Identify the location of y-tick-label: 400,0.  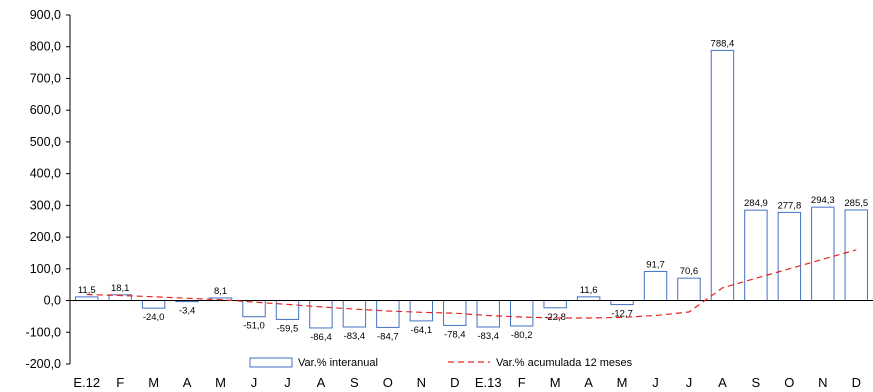
(45, 174).